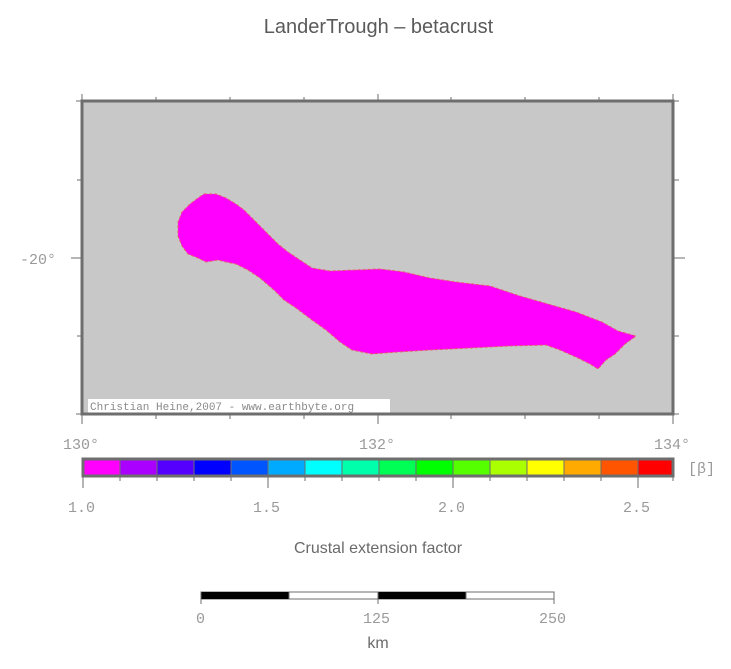 This screenshot has width=731, height=669. Describe the element at coordinates (81, 508) in the screenshot. I see `colorbar-tick-1-0: 1.0` at that location.